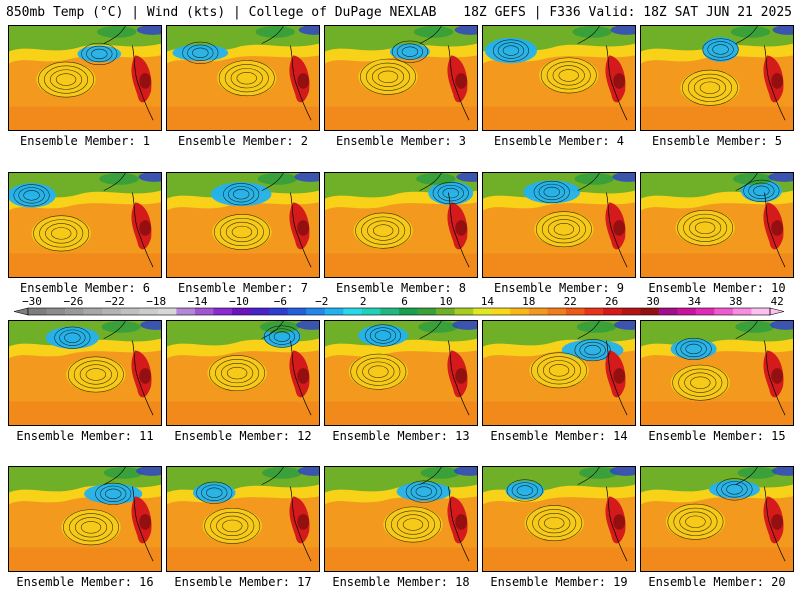 Image resolution: width=800 pixels, height=600 pixels. I want to click on colorbar-arrow-right, so click(777, 311).